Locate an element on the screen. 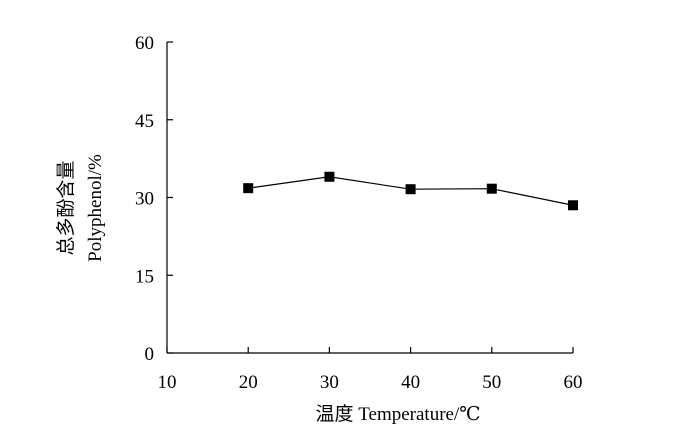  y-axis-title-cn: 总多酚含量 is located at coordinates (66, 207).